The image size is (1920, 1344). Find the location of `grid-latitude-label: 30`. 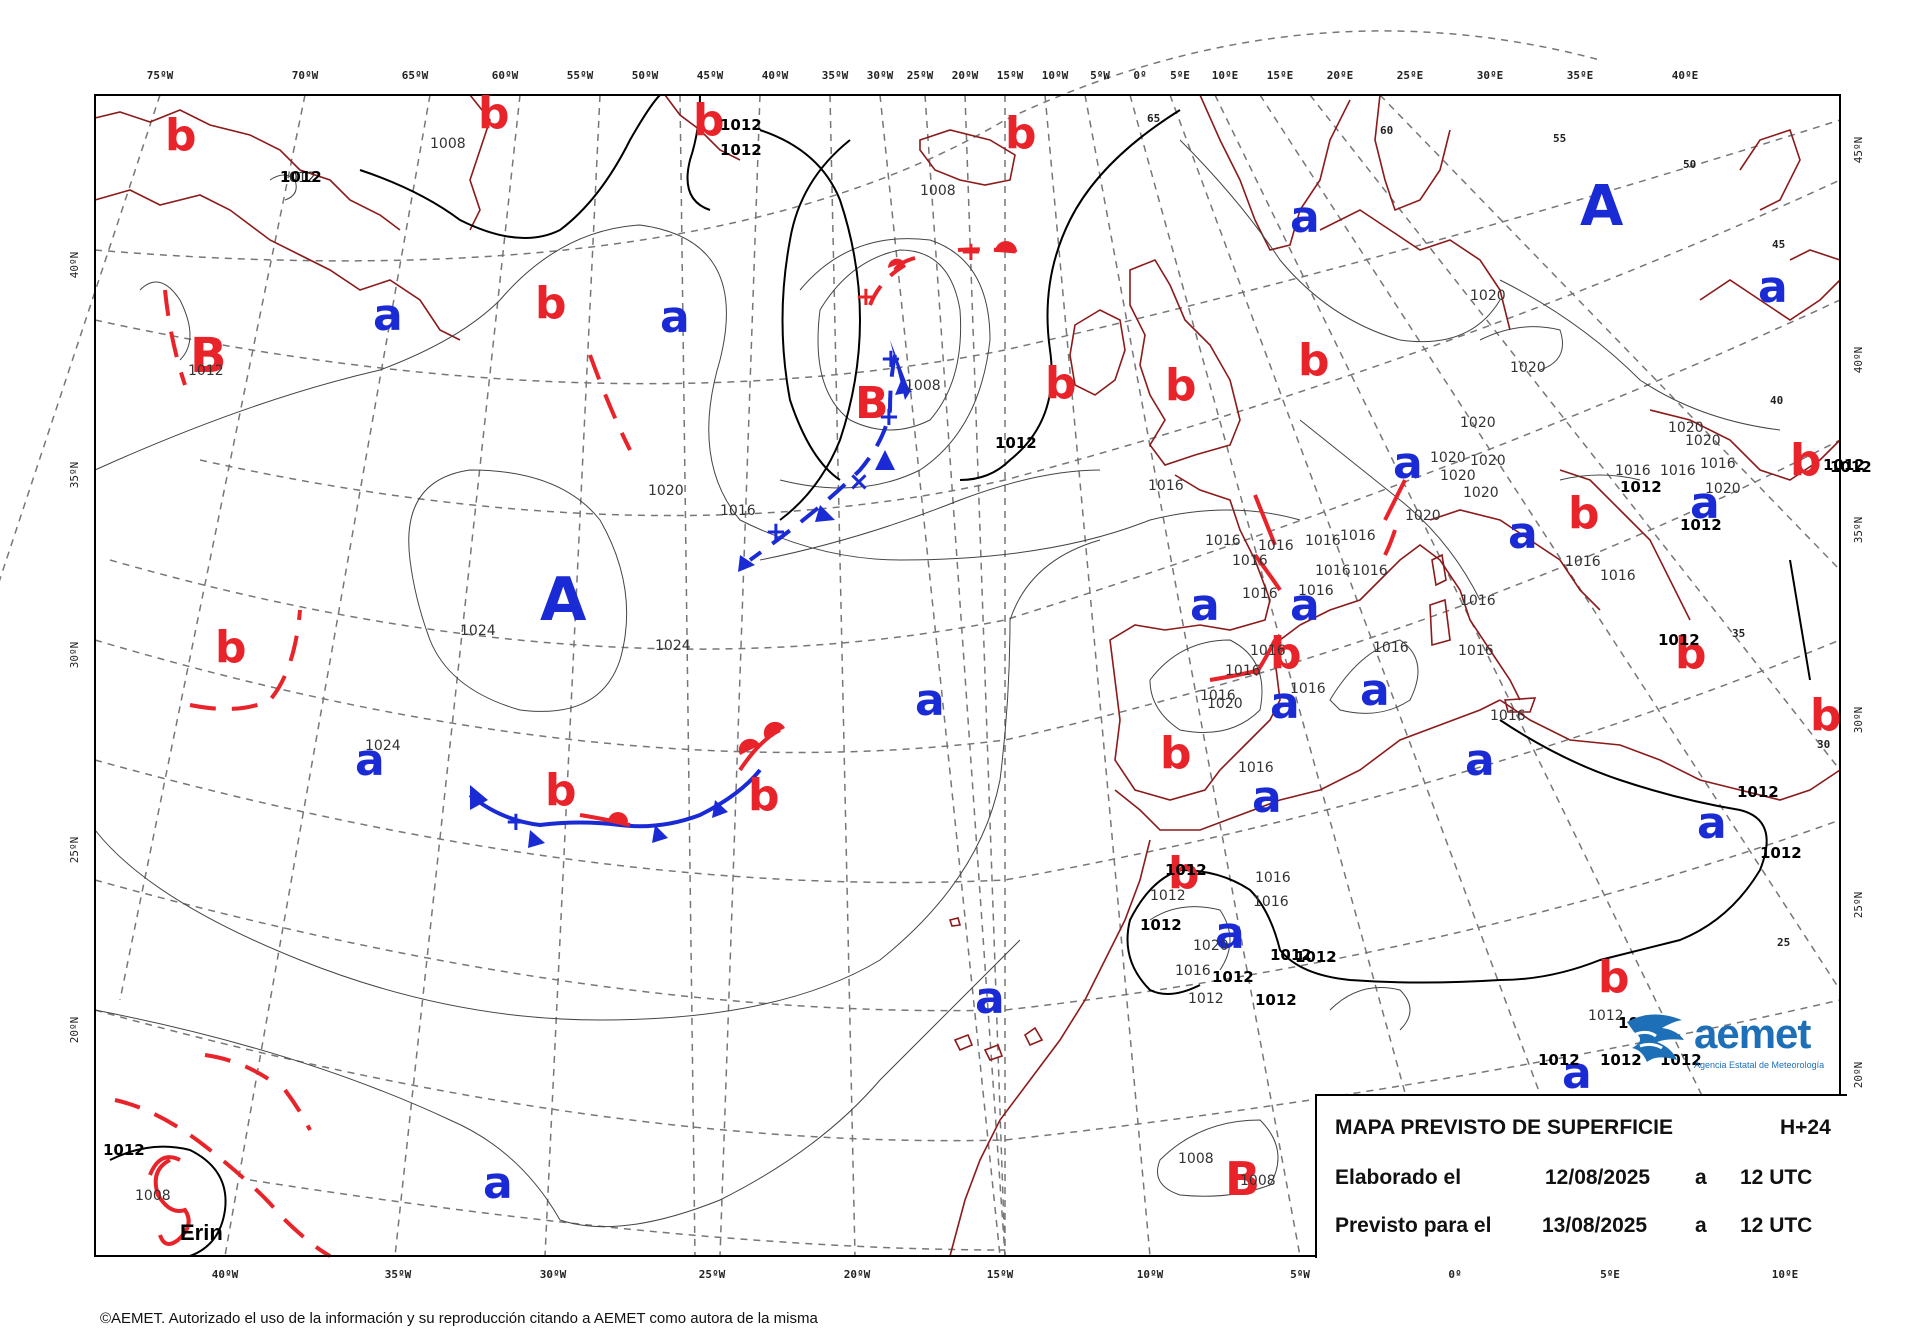

grid-latitude-label: 30 is located at coordinates (1823, 744).